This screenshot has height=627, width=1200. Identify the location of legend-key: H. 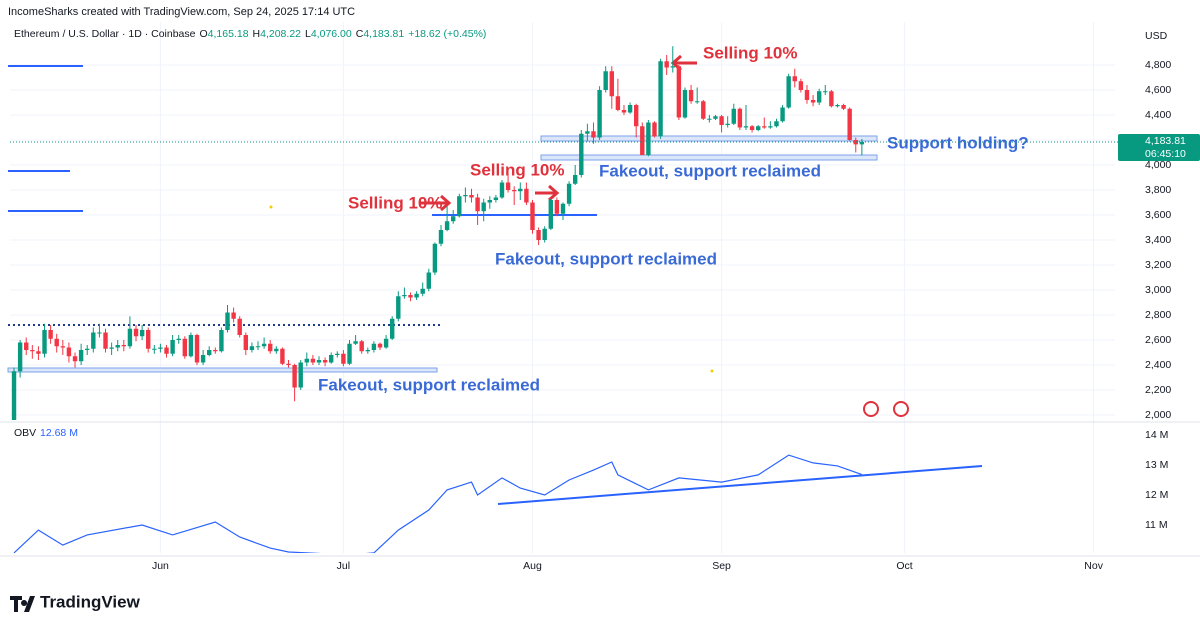
(257, 34).